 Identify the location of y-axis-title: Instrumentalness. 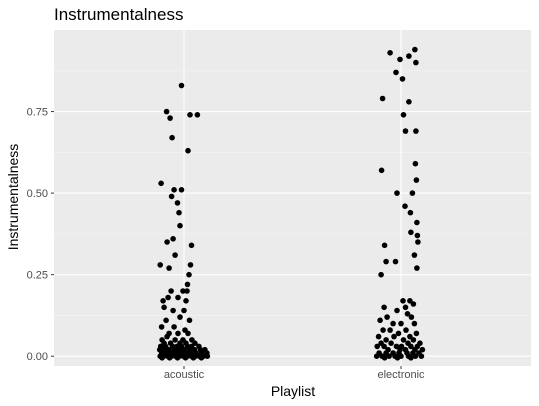
(13, 197).